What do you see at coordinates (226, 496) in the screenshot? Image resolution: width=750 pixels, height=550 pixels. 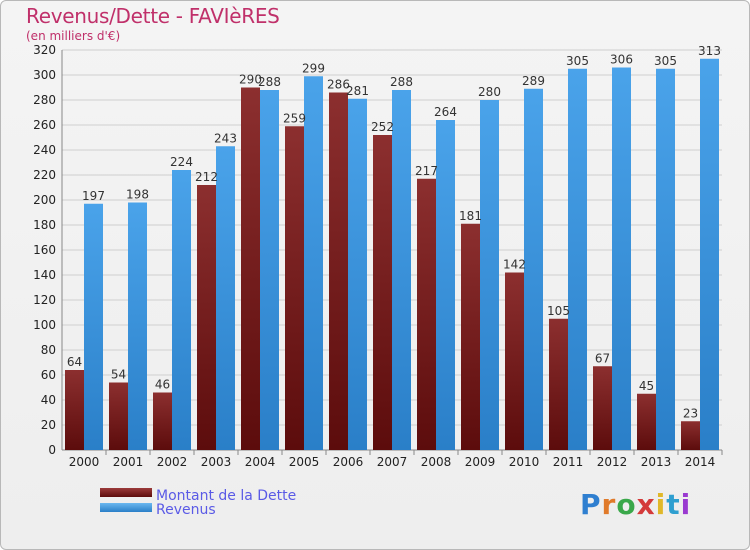 I see `legend-label-dette: Montant de la Dette` at bounding box center [226, 496].